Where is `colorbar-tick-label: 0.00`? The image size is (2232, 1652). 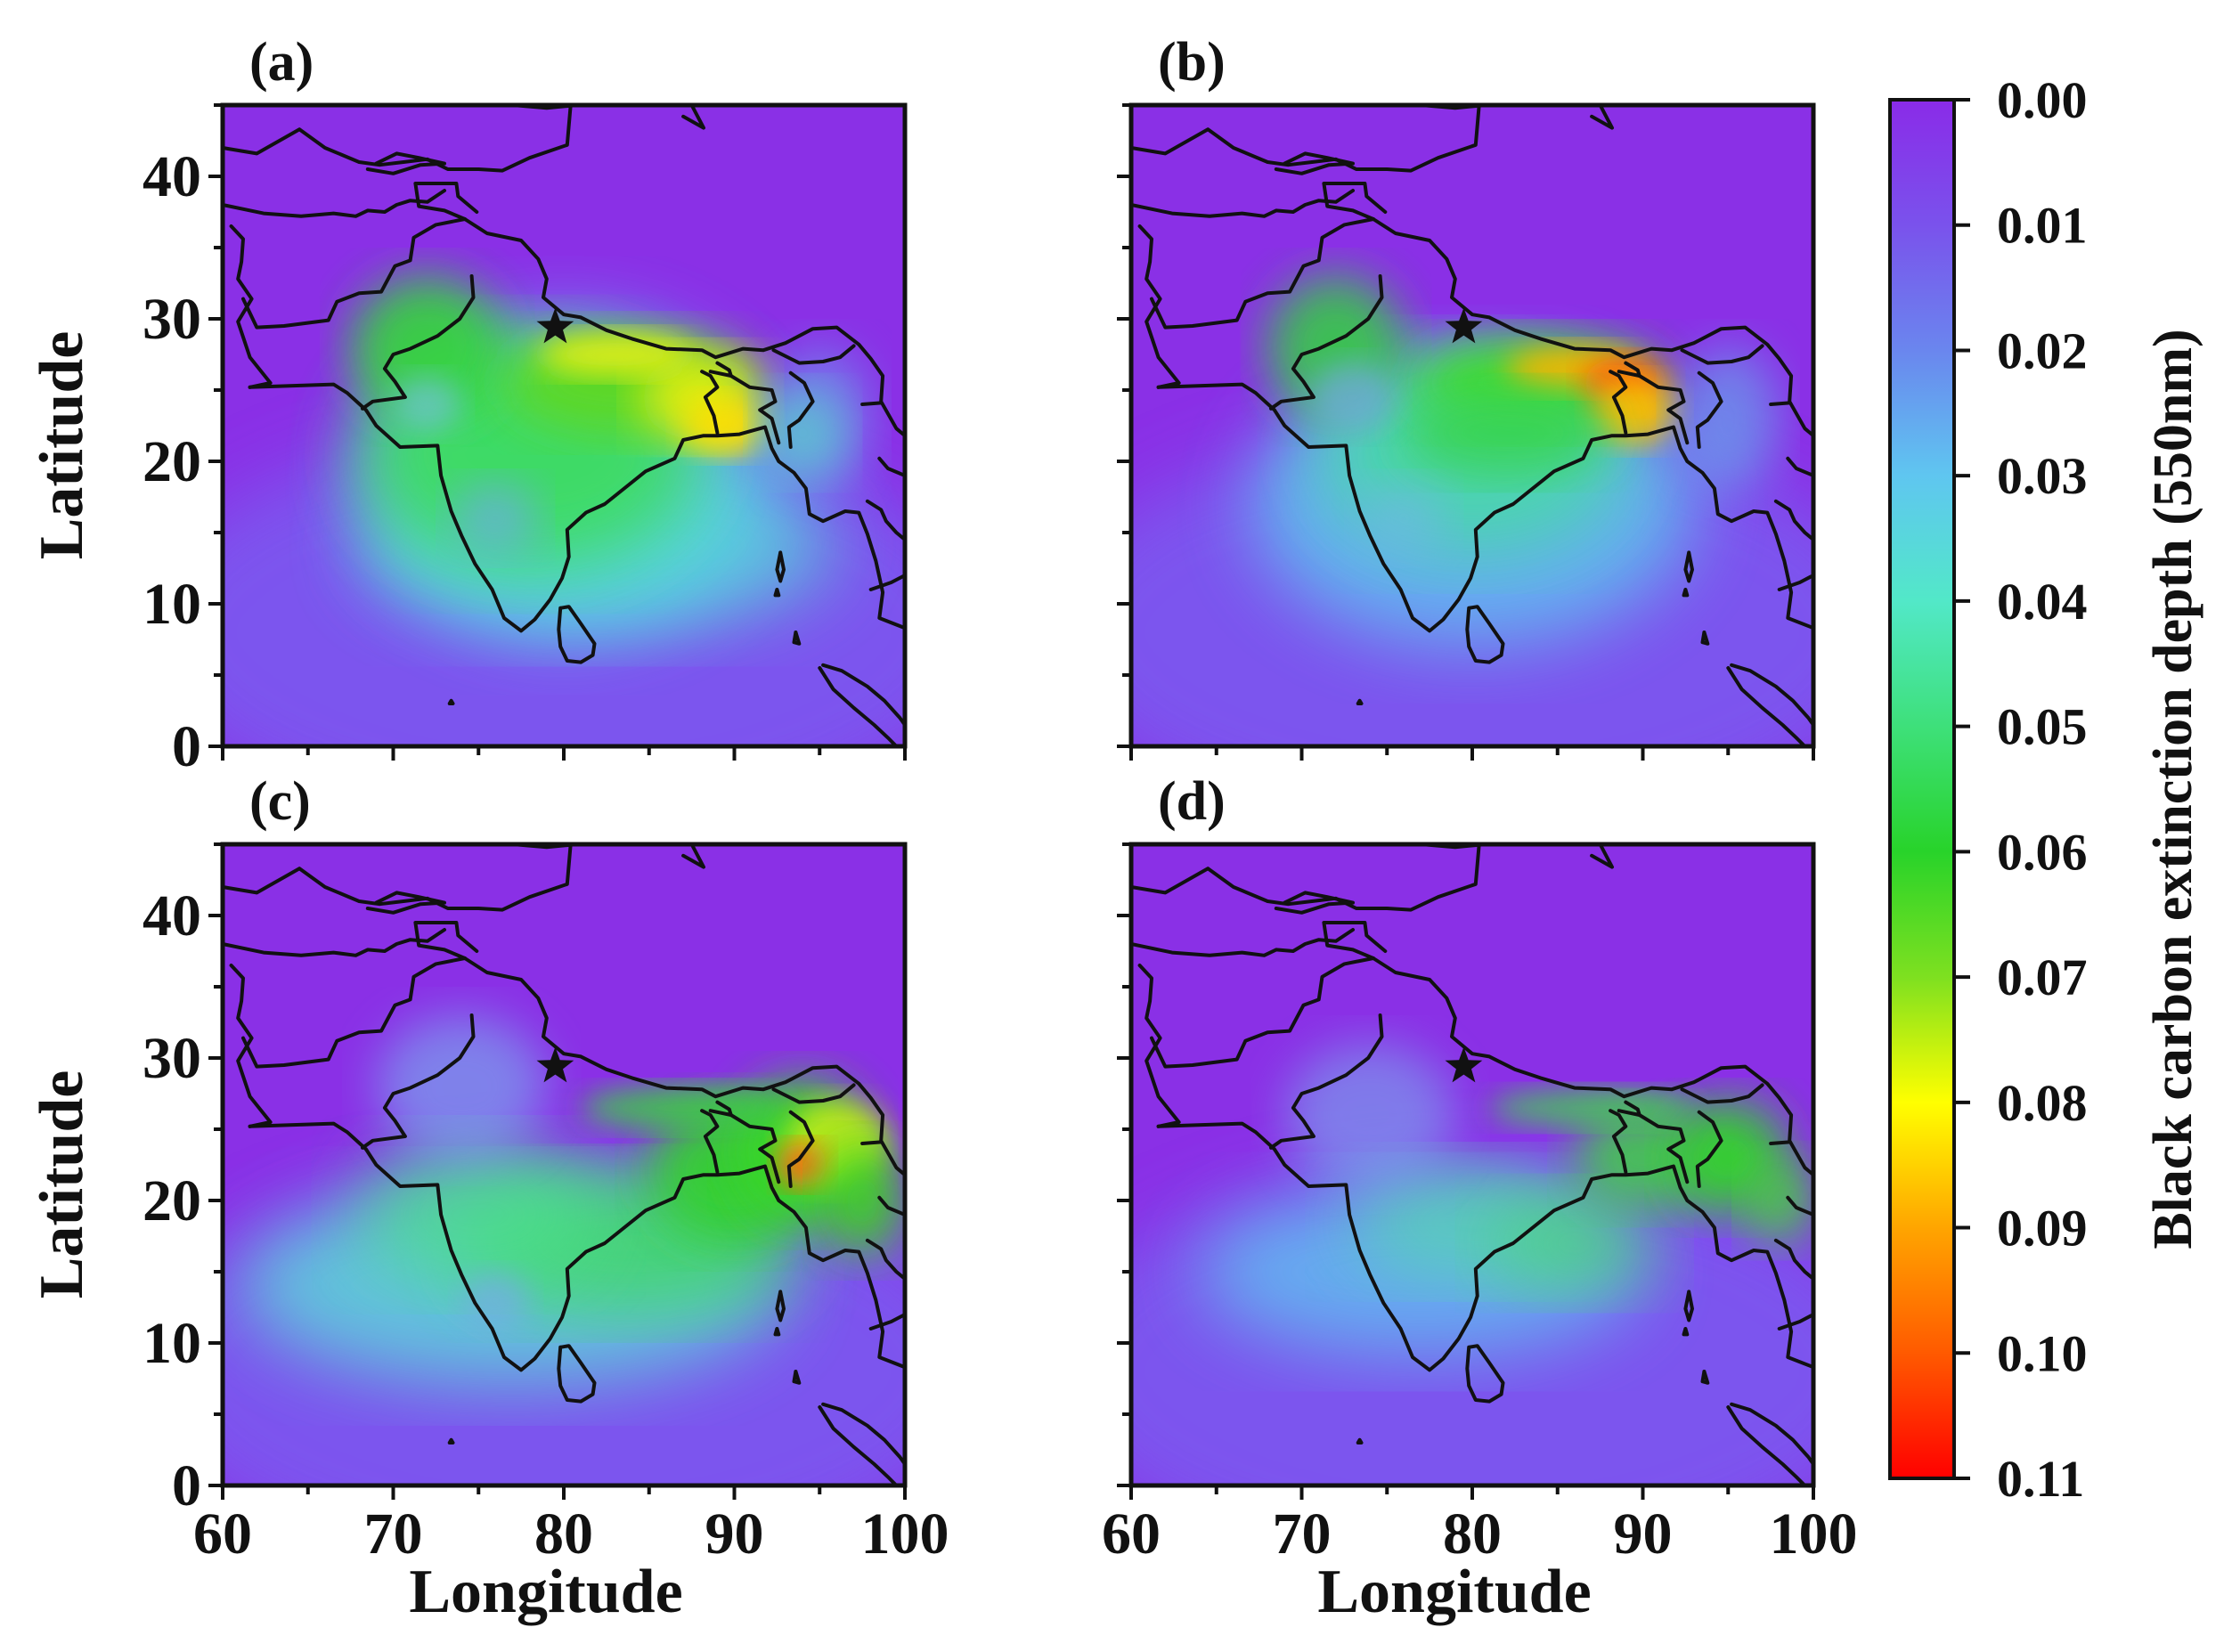
colorbar-tick-label: 0.00 is located at coordinates (2042, 100).